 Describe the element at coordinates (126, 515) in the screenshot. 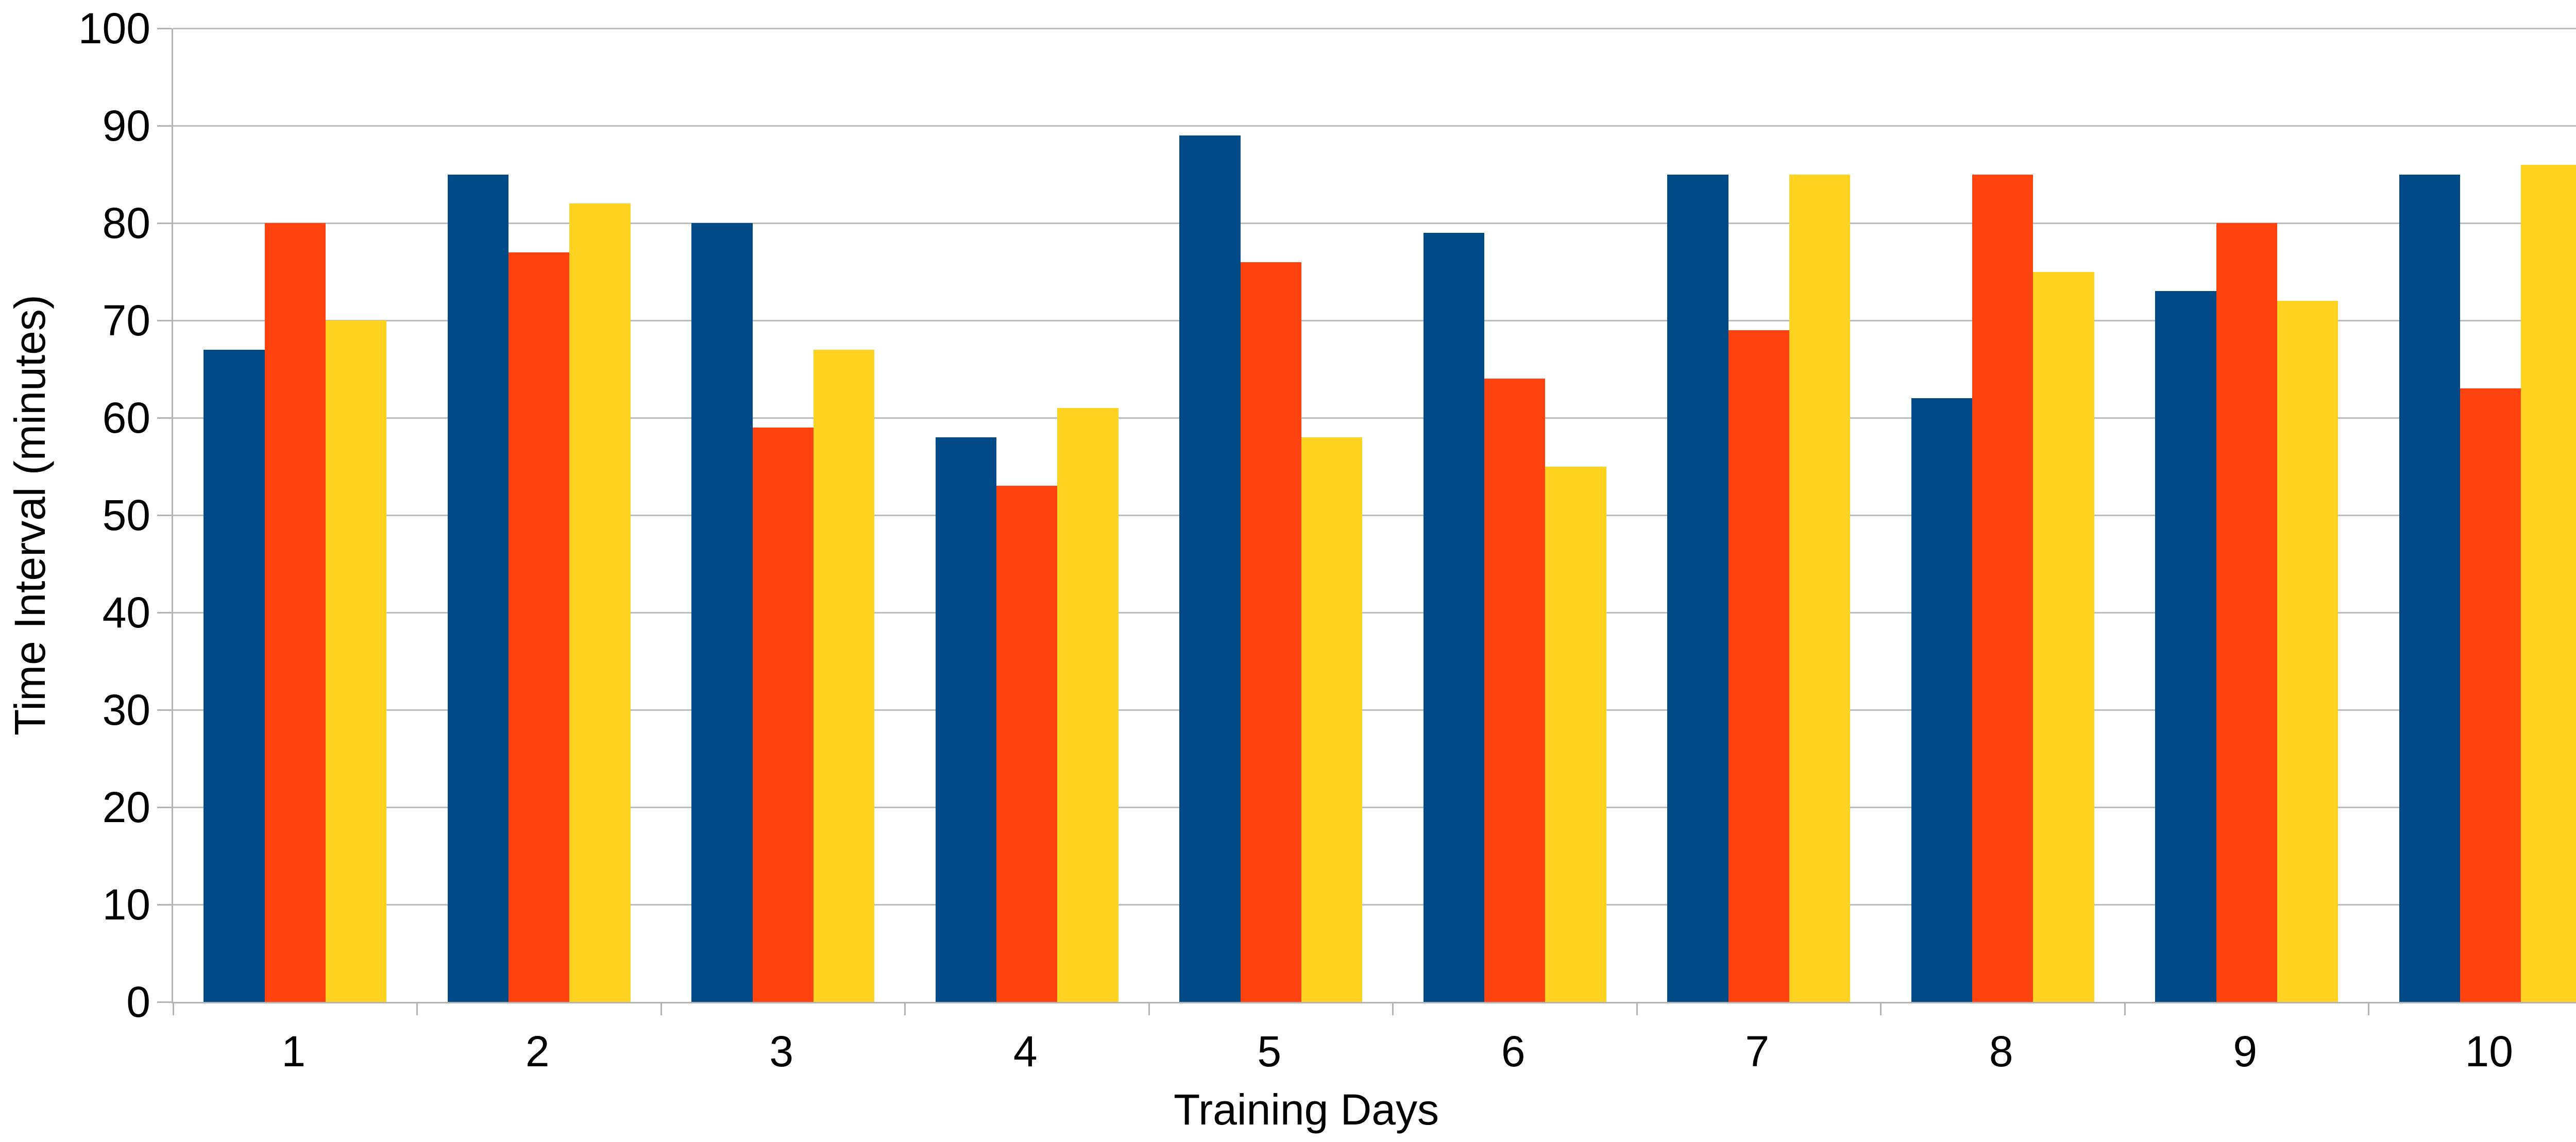

I see `y-tick-label-50: 50` at that location.